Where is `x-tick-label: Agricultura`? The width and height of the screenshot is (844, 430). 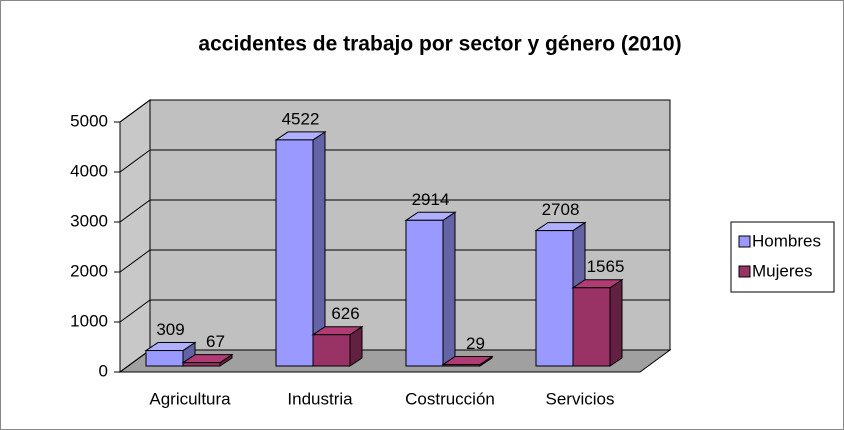
x-tick-label: Agricultura is located at coordinates (190, 398).